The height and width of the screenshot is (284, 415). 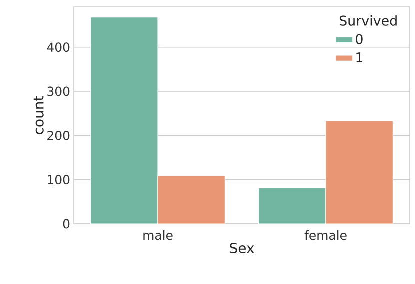 I want to click on x-tick-label: female, so click(x=325, y=235).